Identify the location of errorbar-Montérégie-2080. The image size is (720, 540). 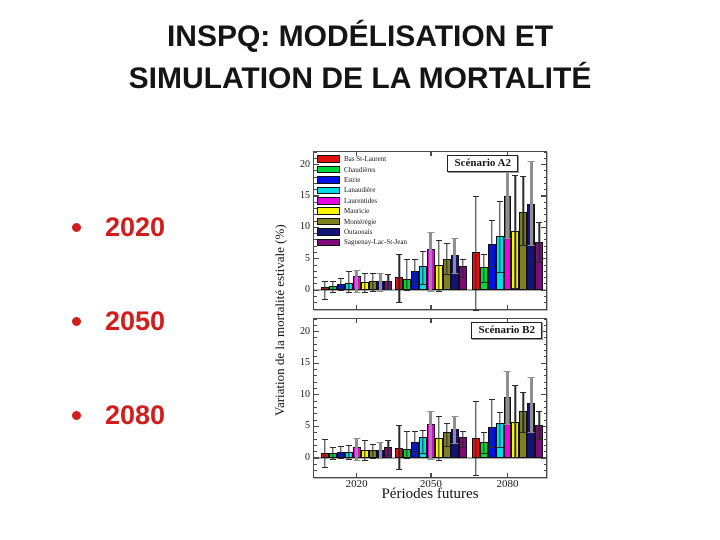
(523, 211).